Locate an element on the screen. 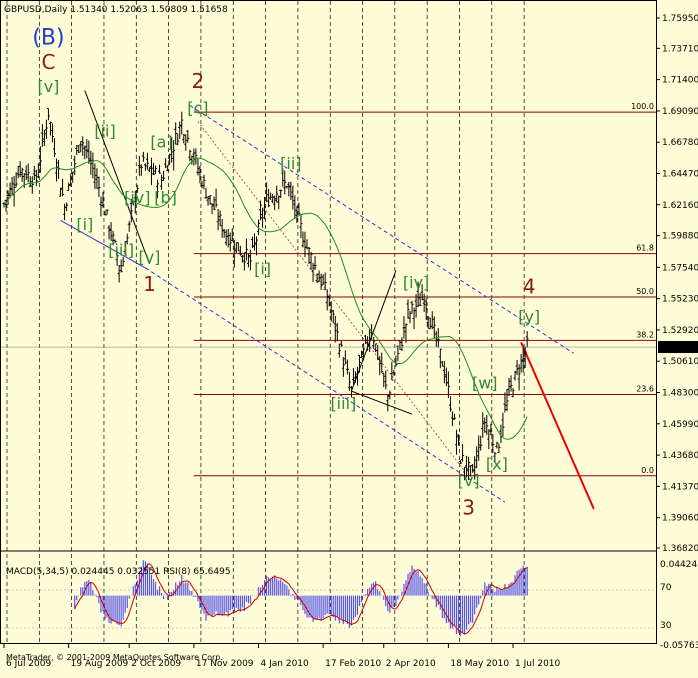 This screenshot has width=698, height=678. wave-label: C is located at coordinates (48, 62).